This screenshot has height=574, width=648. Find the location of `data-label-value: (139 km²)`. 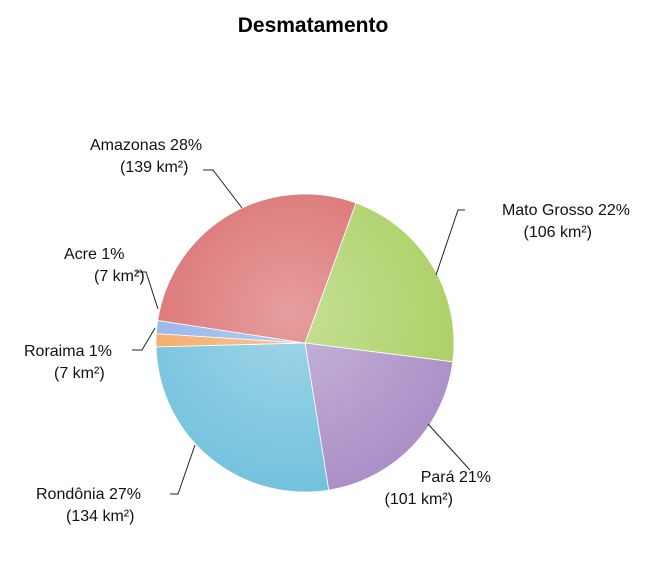

data-label-value: (139 km²) is located at coordinates (154, 167).